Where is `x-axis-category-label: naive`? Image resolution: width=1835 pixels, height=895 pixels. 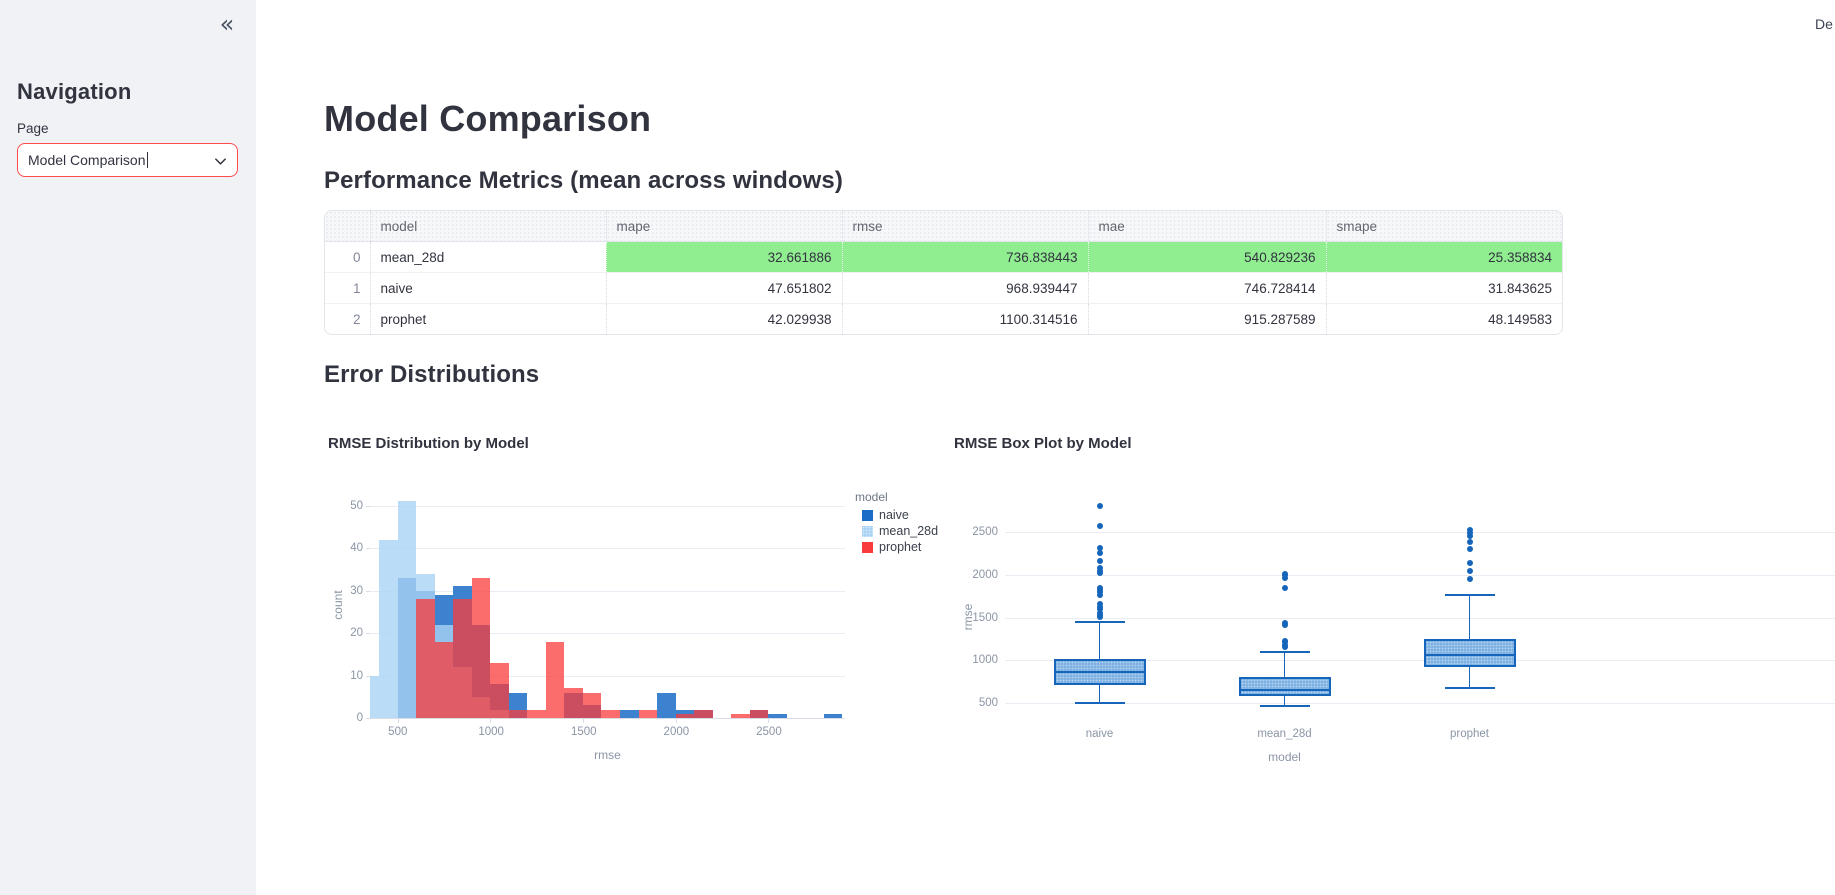
x-axis-category-label: naive is located at coordinates (1099, 734).